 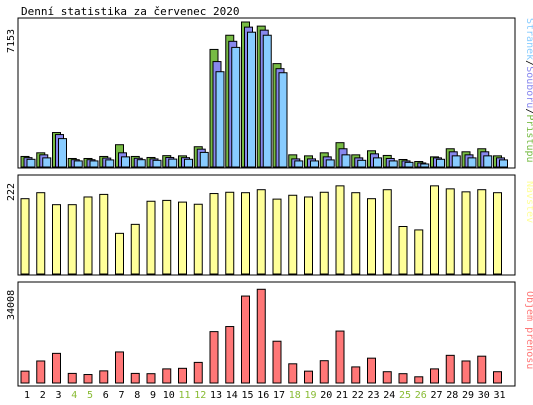 I want to click on tick-label-day-5: 5, so click(x=90, y=395).